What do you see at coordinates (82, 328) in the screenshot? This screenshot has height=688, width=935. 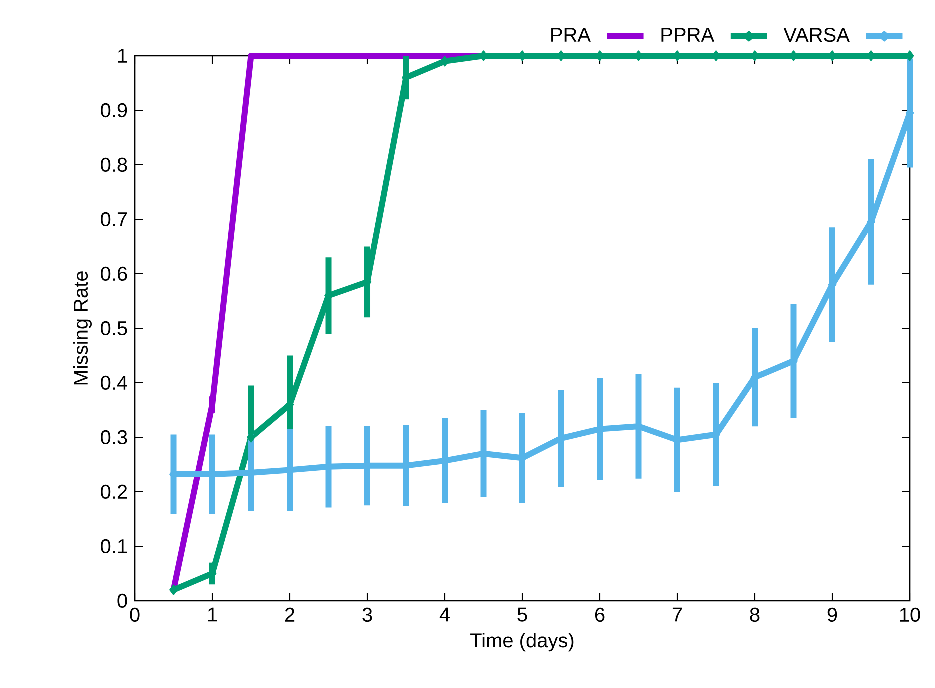 I see `y-axis-title: Missing Rate` at bounding box center [82, 328].